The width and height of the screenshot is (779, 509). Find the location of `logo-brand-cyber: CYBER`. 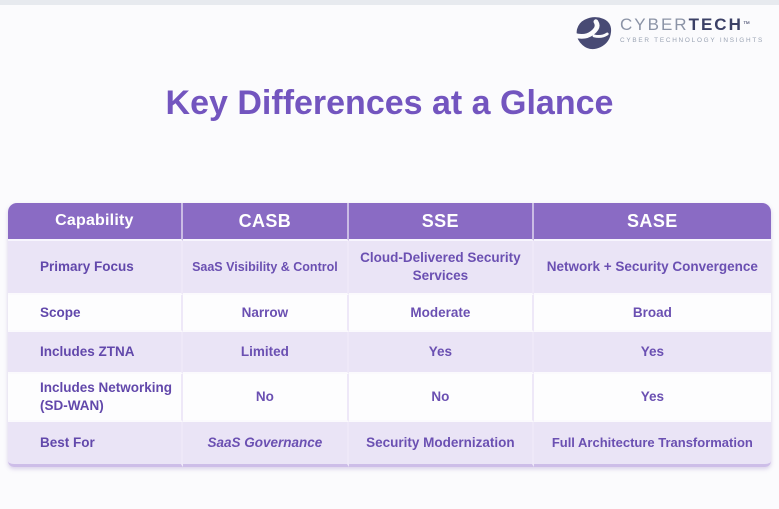

logo-brand-cyber: CYBER is located at coordinates (654, 24).